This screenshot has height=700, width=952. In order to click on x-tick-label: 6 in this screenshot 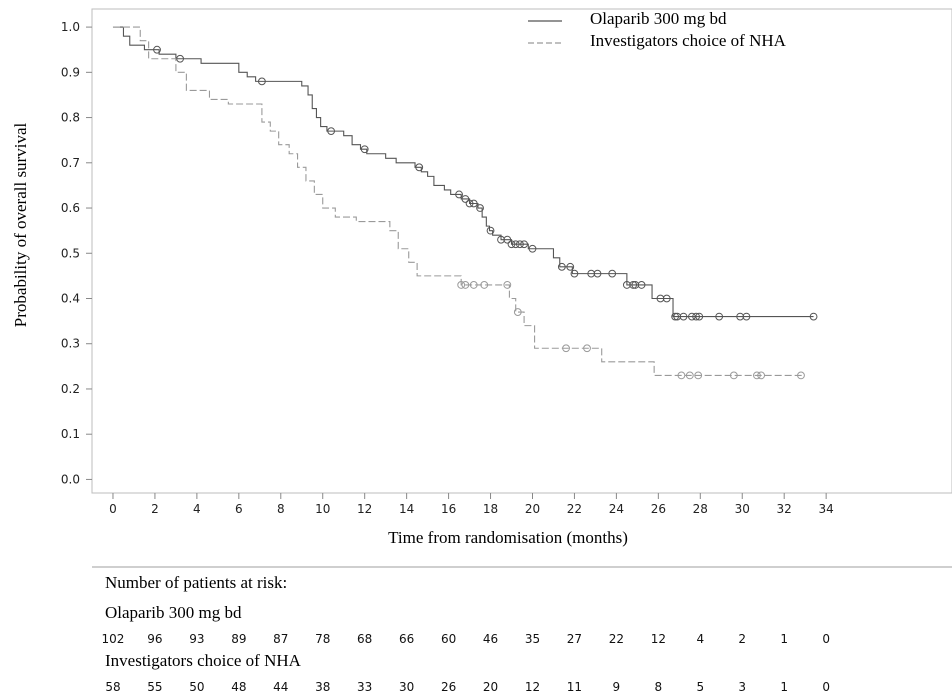, I will do `click(239, 509)`.